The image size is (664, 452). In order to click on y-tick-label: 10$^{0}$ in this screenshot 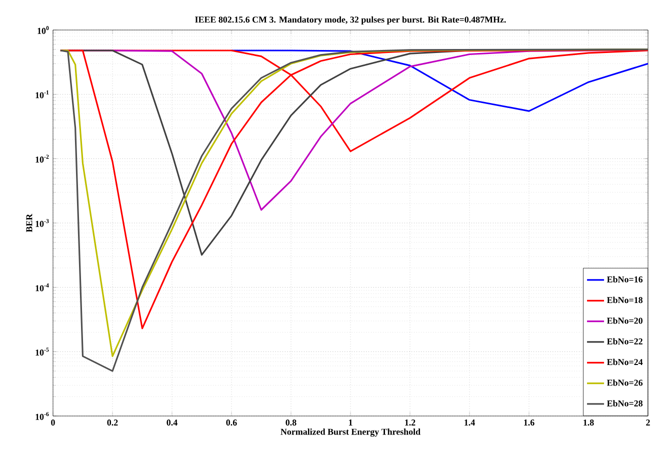, I will do `click(43, 30)`.